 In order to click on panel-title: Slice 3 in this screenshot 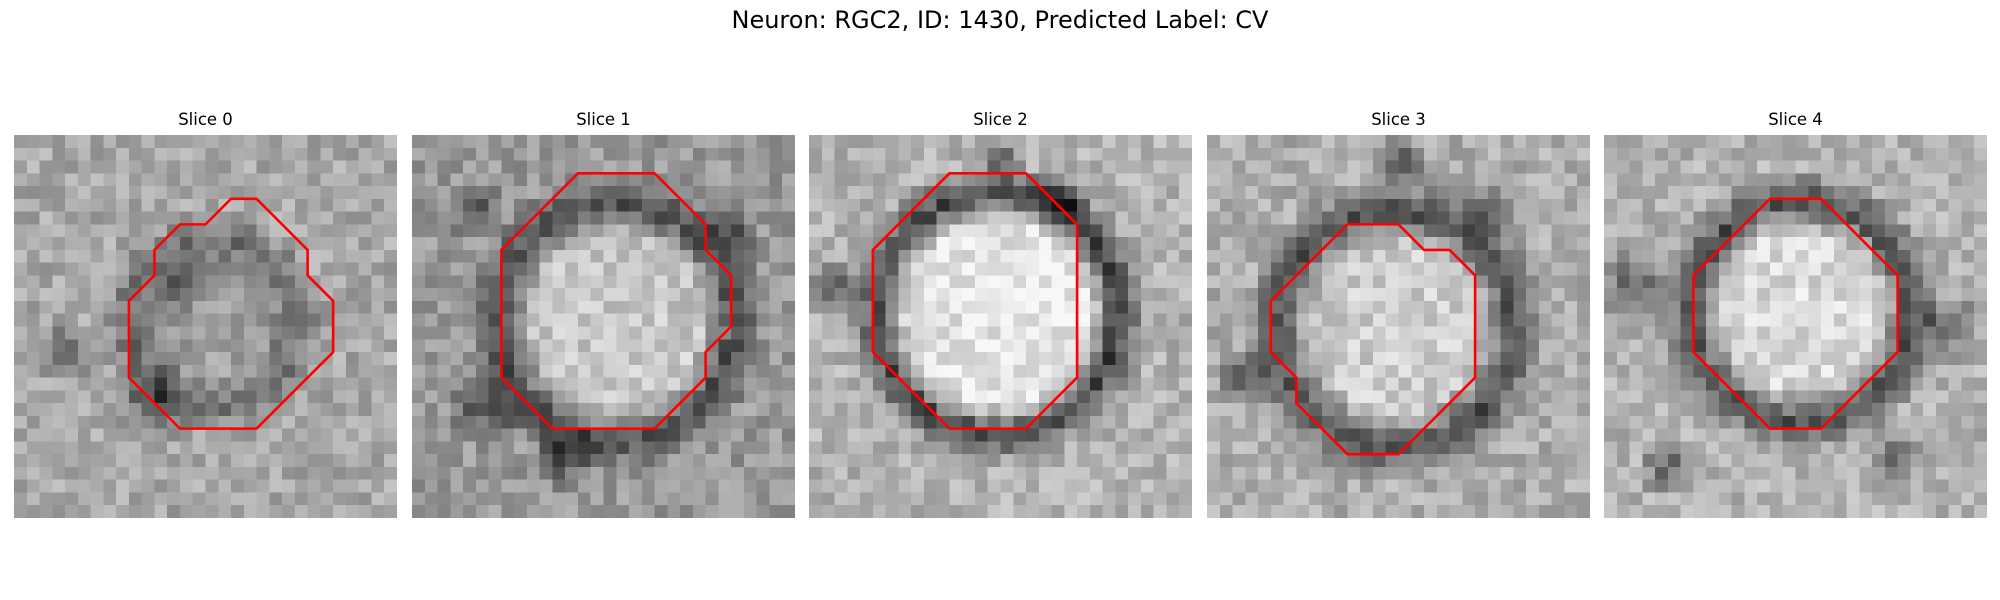, I will do `click(1398, 119)`.